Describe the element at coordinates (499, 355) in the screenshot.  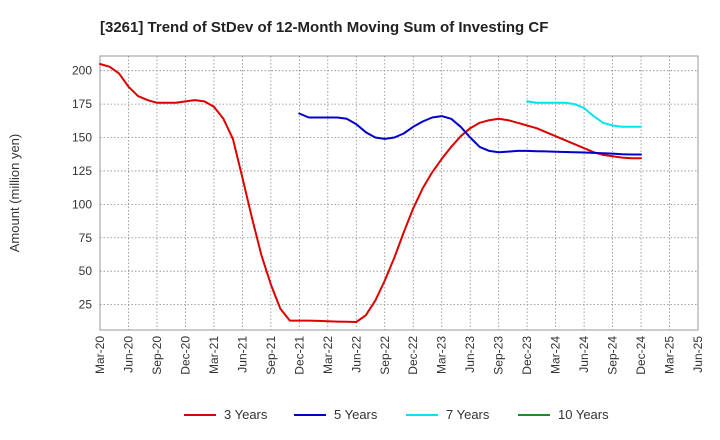
I see `x-tick-label: Sep-23` at that location.